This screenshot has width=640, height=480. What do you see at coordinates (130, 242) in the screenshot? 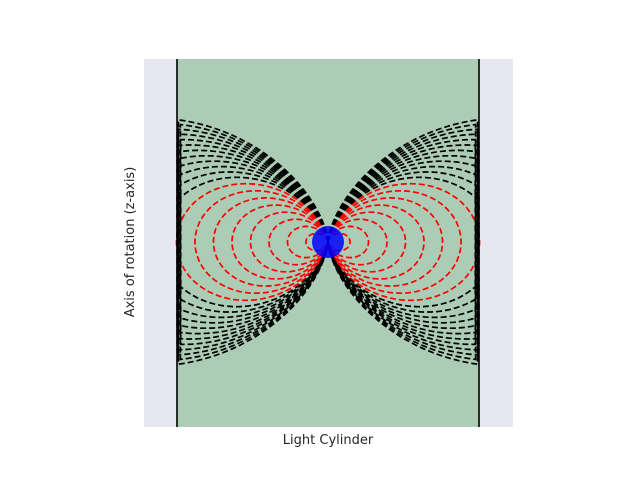
I see `y-axis-label: Axis of rotation (z-axis)` at bounding box center [130, 242].